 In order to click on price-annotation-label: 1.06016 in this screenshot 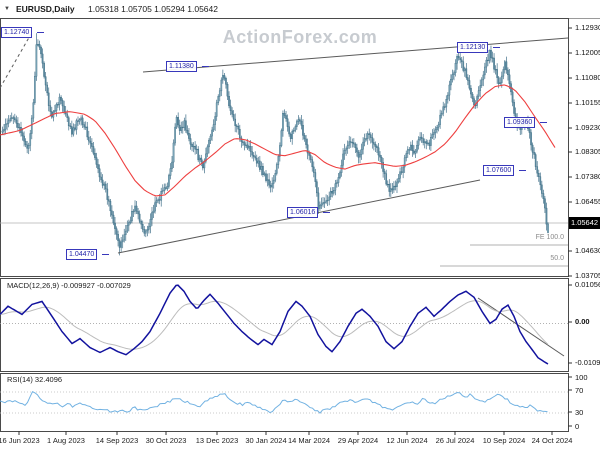, I will do `click(303, 212)`.